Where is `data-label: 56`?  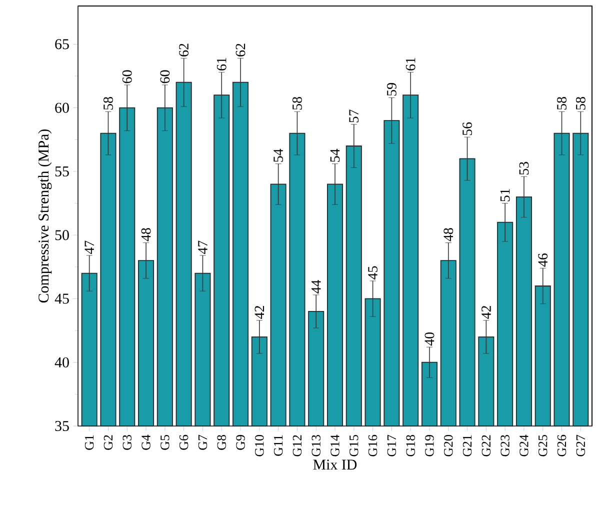 data-label: 56 is located at coordinates (467, 129).